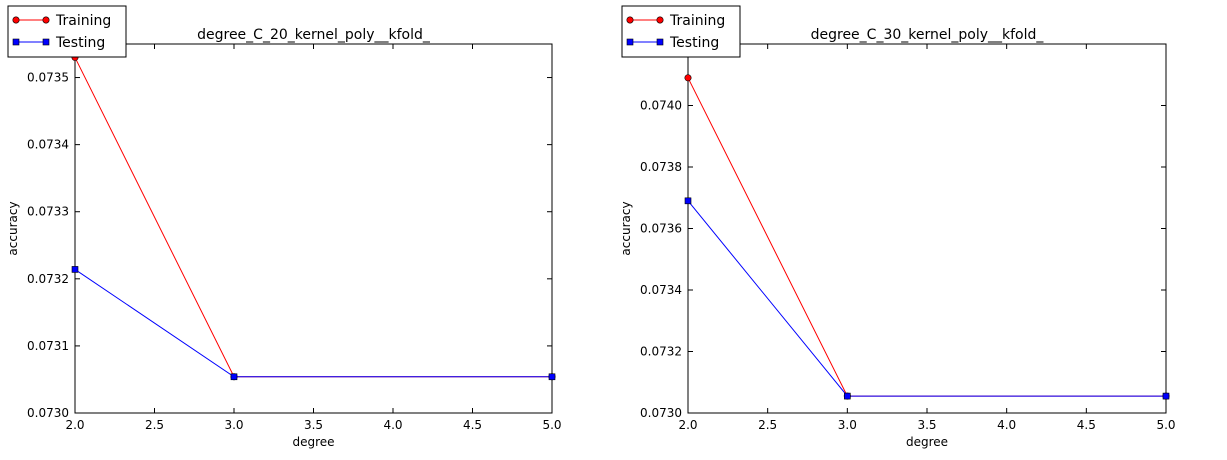 The height and width of the screenshot is (460, 1227). What do you see at coordinates (661, 106) in the screenshot?
I see `y-tick-label: 0.0740` at bounding box center [661, 106].